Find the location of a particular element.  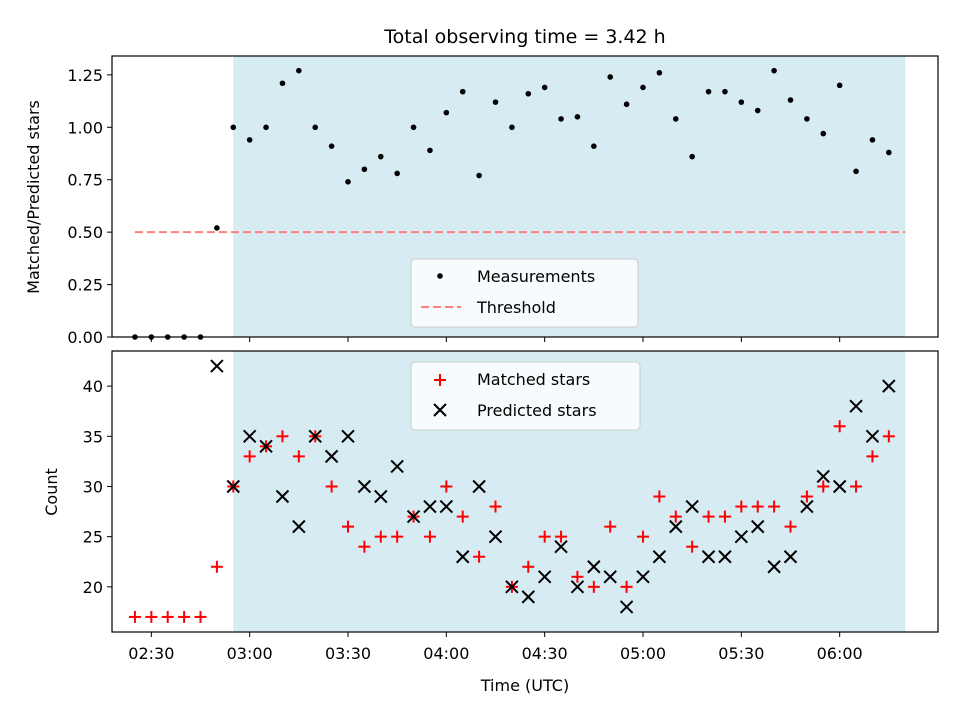

legend-threshold-label: Threshold is located at coordinates (516, 307).